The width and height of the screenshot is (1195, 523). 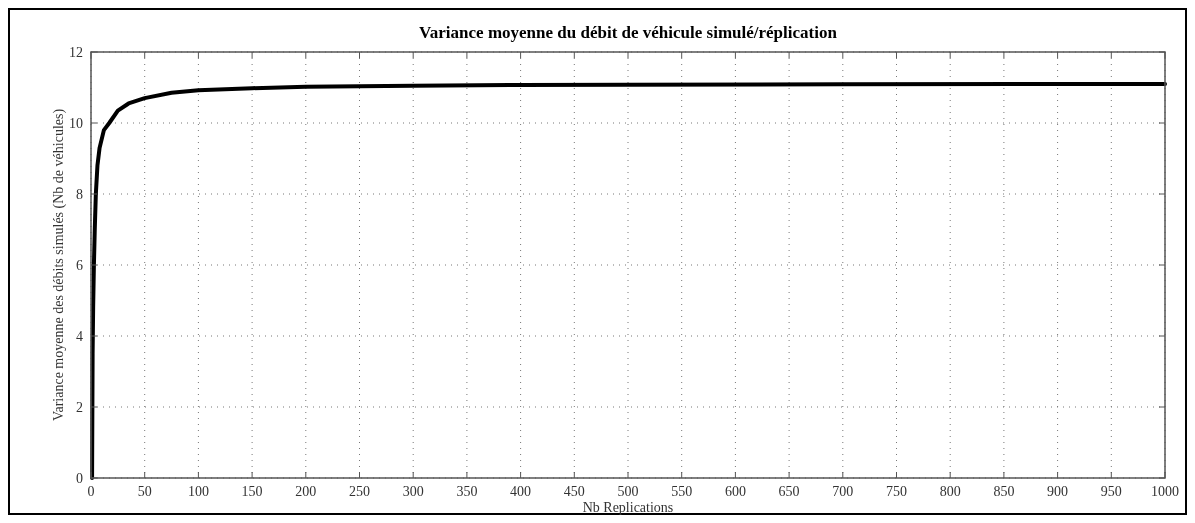 What do you see at coordinates (574, 491) in the screenshot?
I see `x-tick-label: 450` at bounding box center [574, 491].